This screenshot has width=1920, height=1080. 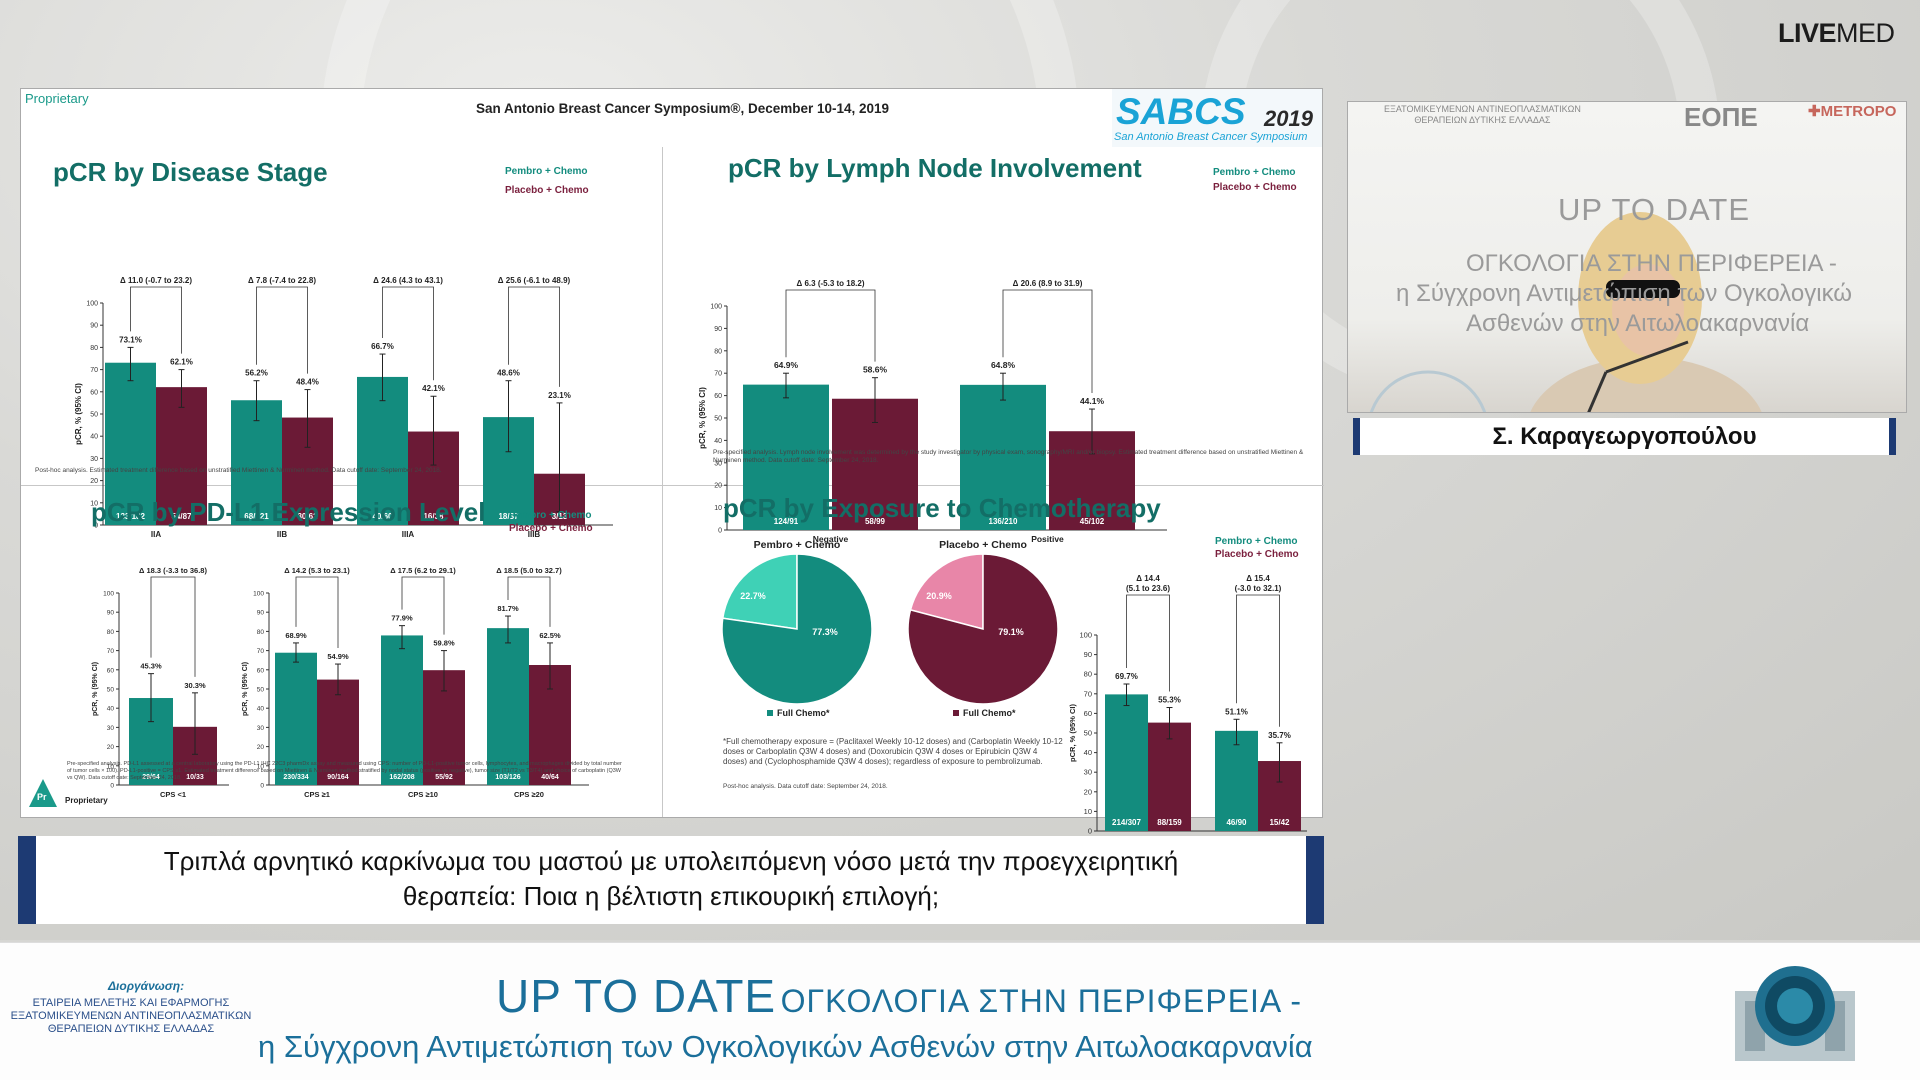 I want to click on category-label: IIA, so click(x=156, y=534).